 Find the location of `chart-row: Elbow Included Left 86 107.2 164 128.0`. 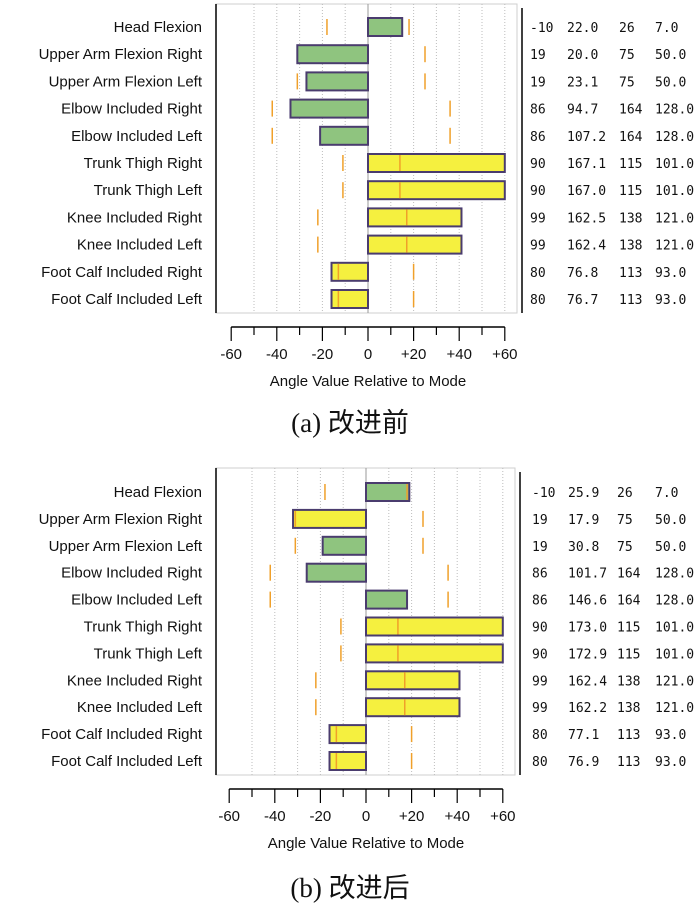

chart-row: Elbow Included Left 86 107.2 164 128.0 is located at coordinates (382, 135).